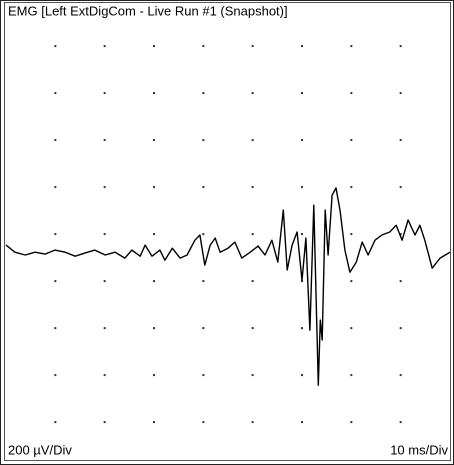  What do you see at coordinates (419, 449) in the screenshot?
I see `x-scale-label: 10 ms/Div` at bounding box center [419, 449].